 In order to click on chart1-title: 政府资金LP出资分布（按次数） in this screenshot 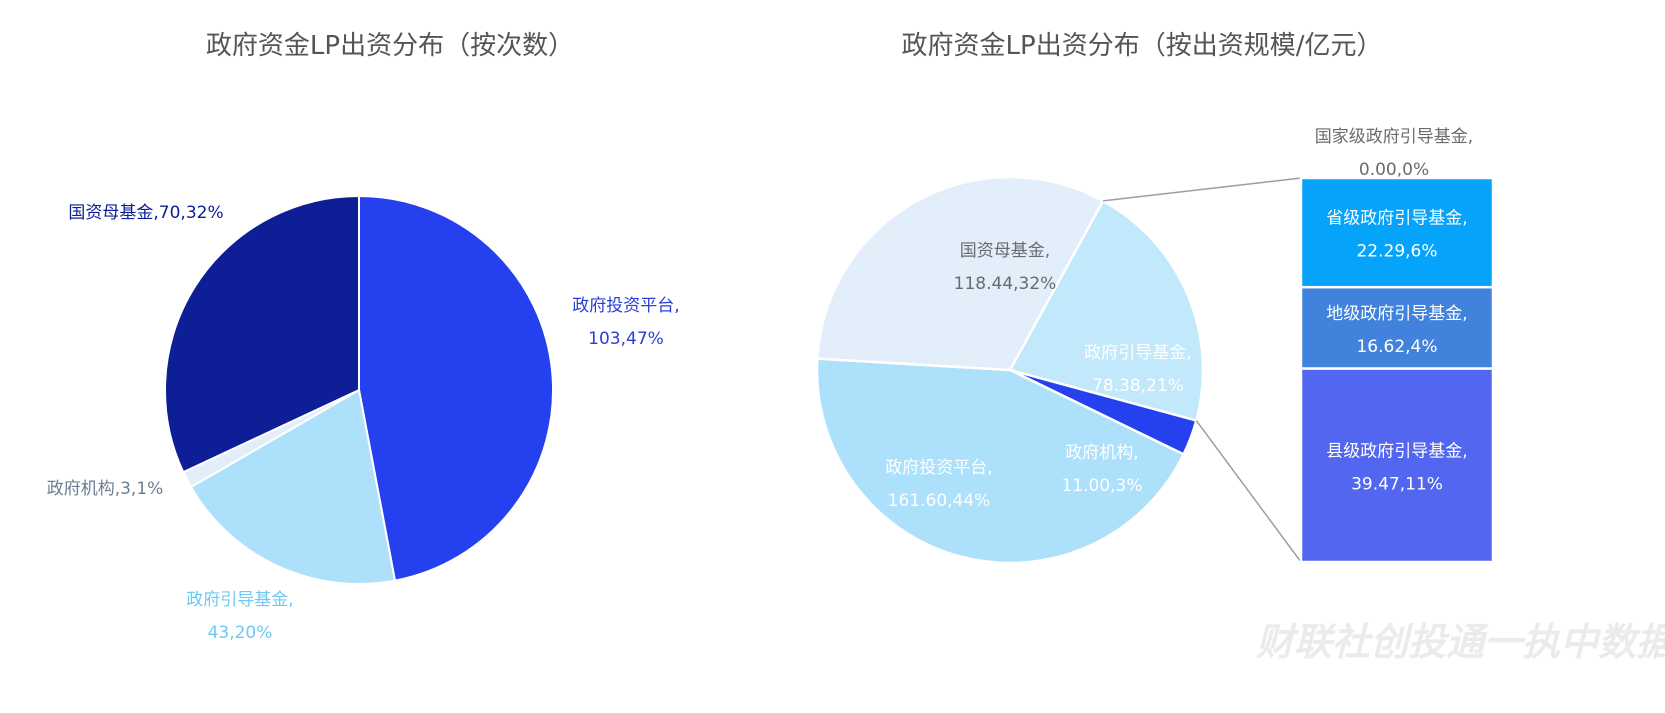, I will do `click(390, 46)`.